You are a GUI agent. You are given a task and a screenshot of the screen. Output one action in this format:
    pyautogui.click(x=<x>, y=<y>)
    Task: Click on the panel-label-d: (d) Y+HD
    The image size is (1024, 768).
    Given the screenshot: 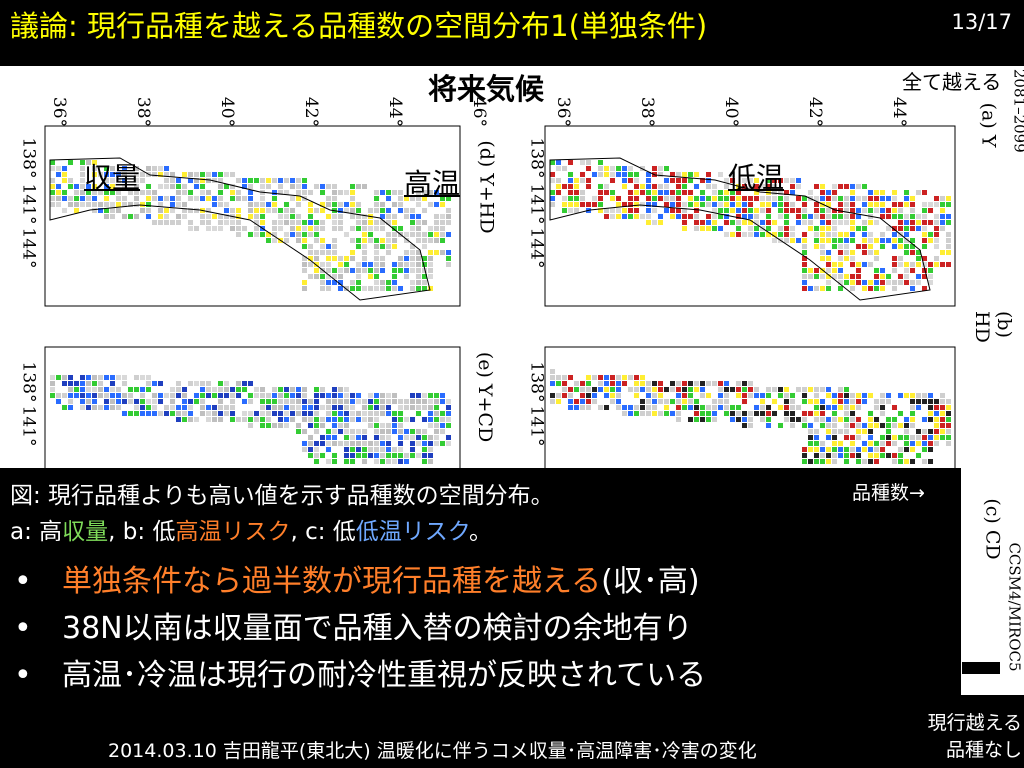 What is the action you would take?
    pyautogui.click(x=486, y=187)
    